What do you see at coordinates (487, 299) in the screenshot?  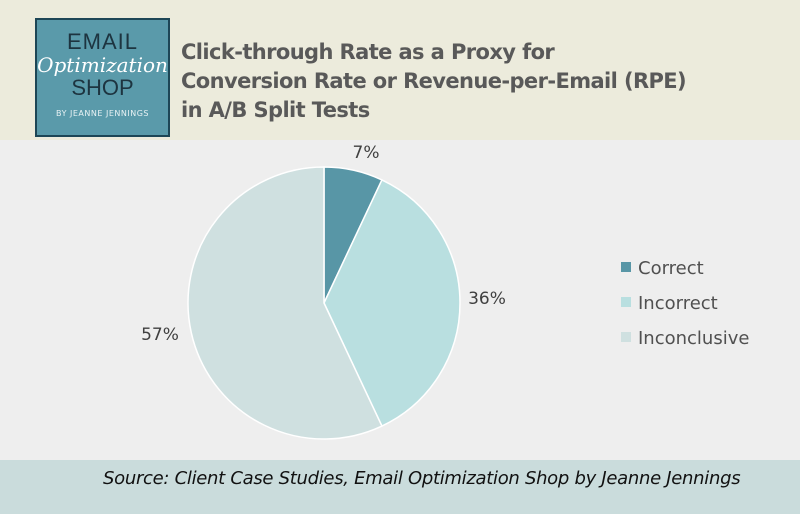 I see `data-label: 36%` at bounding box center [487, 299].